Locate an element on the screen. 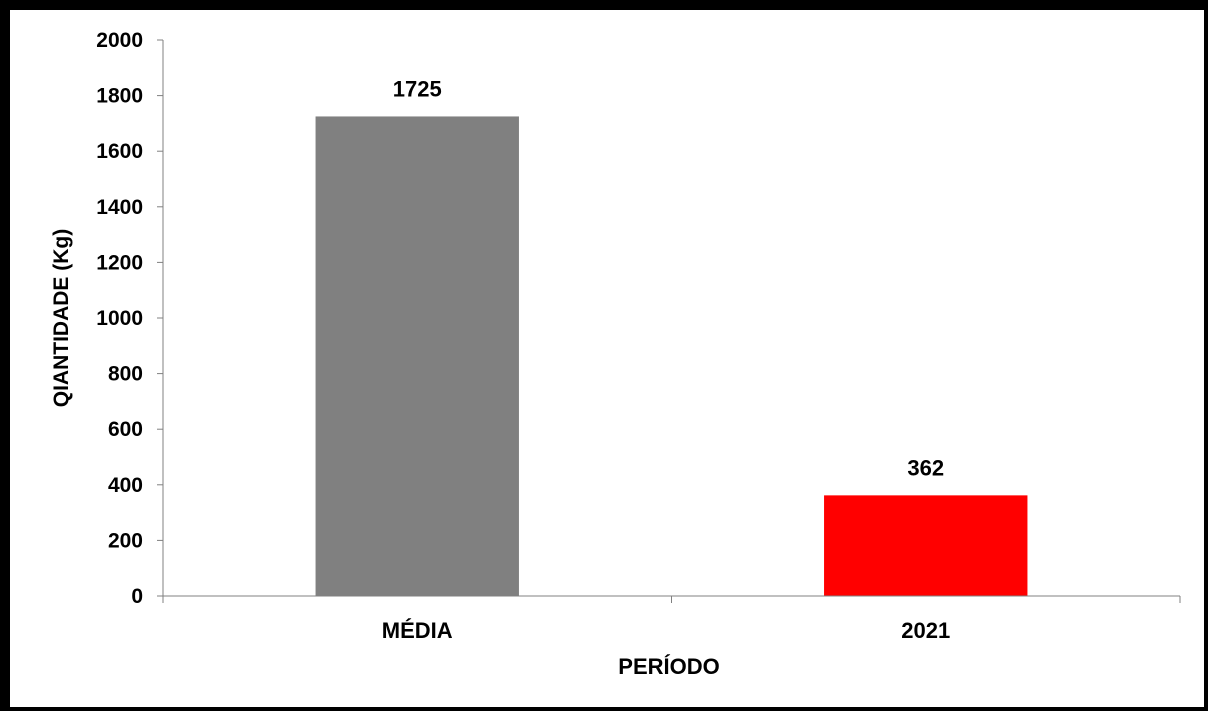 This screenshot has height=711, width=1208. bar-2021 is located at coordinates (926, 545).